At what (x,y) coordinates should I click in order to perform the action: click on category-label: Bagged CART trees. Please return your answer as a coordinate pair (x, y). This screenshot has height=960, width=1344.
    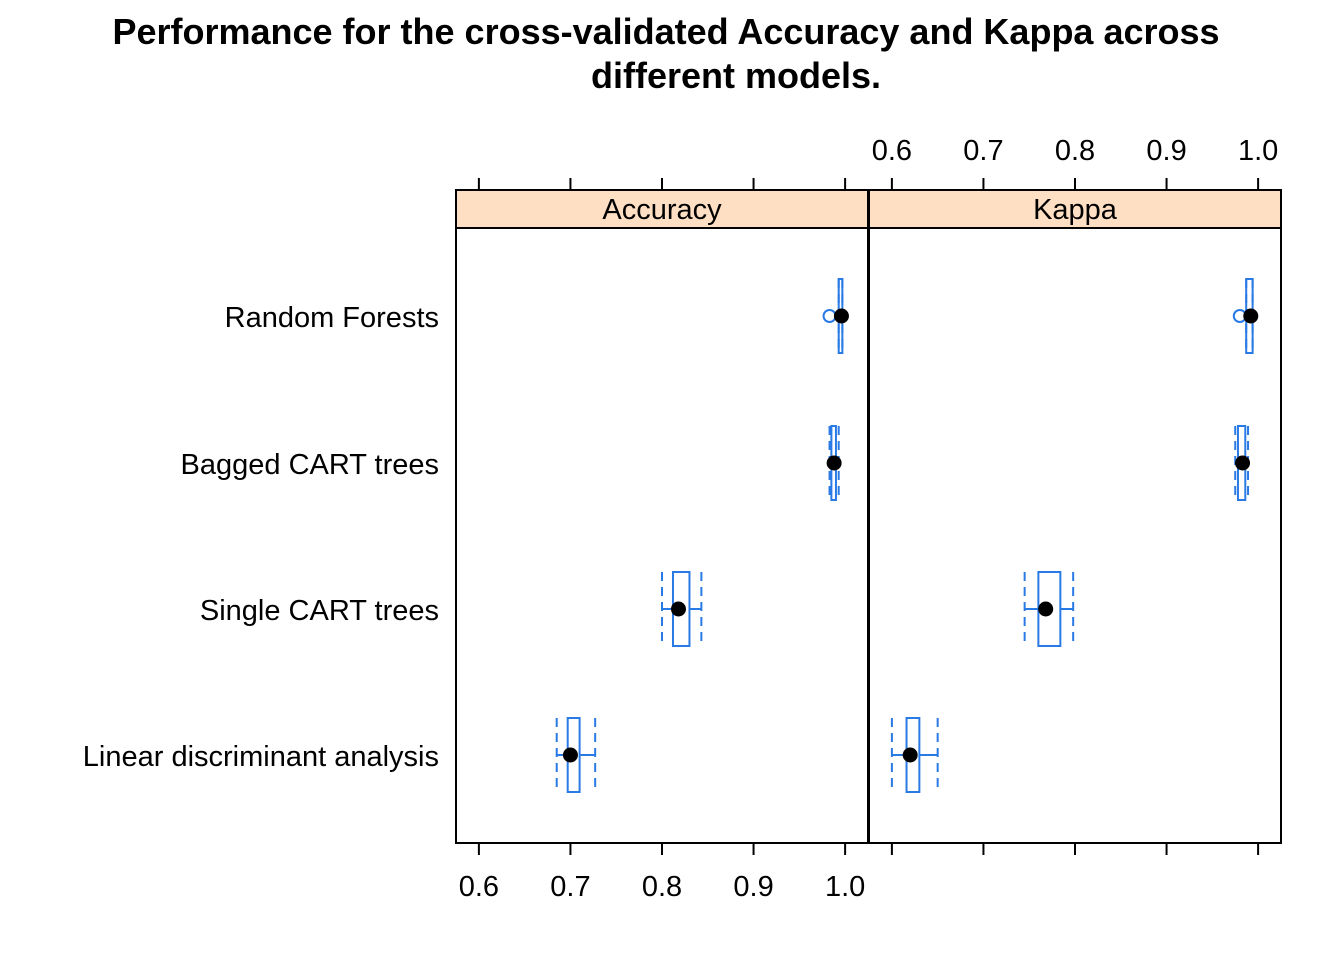
    Looking at the image, I should click on (310, 465).